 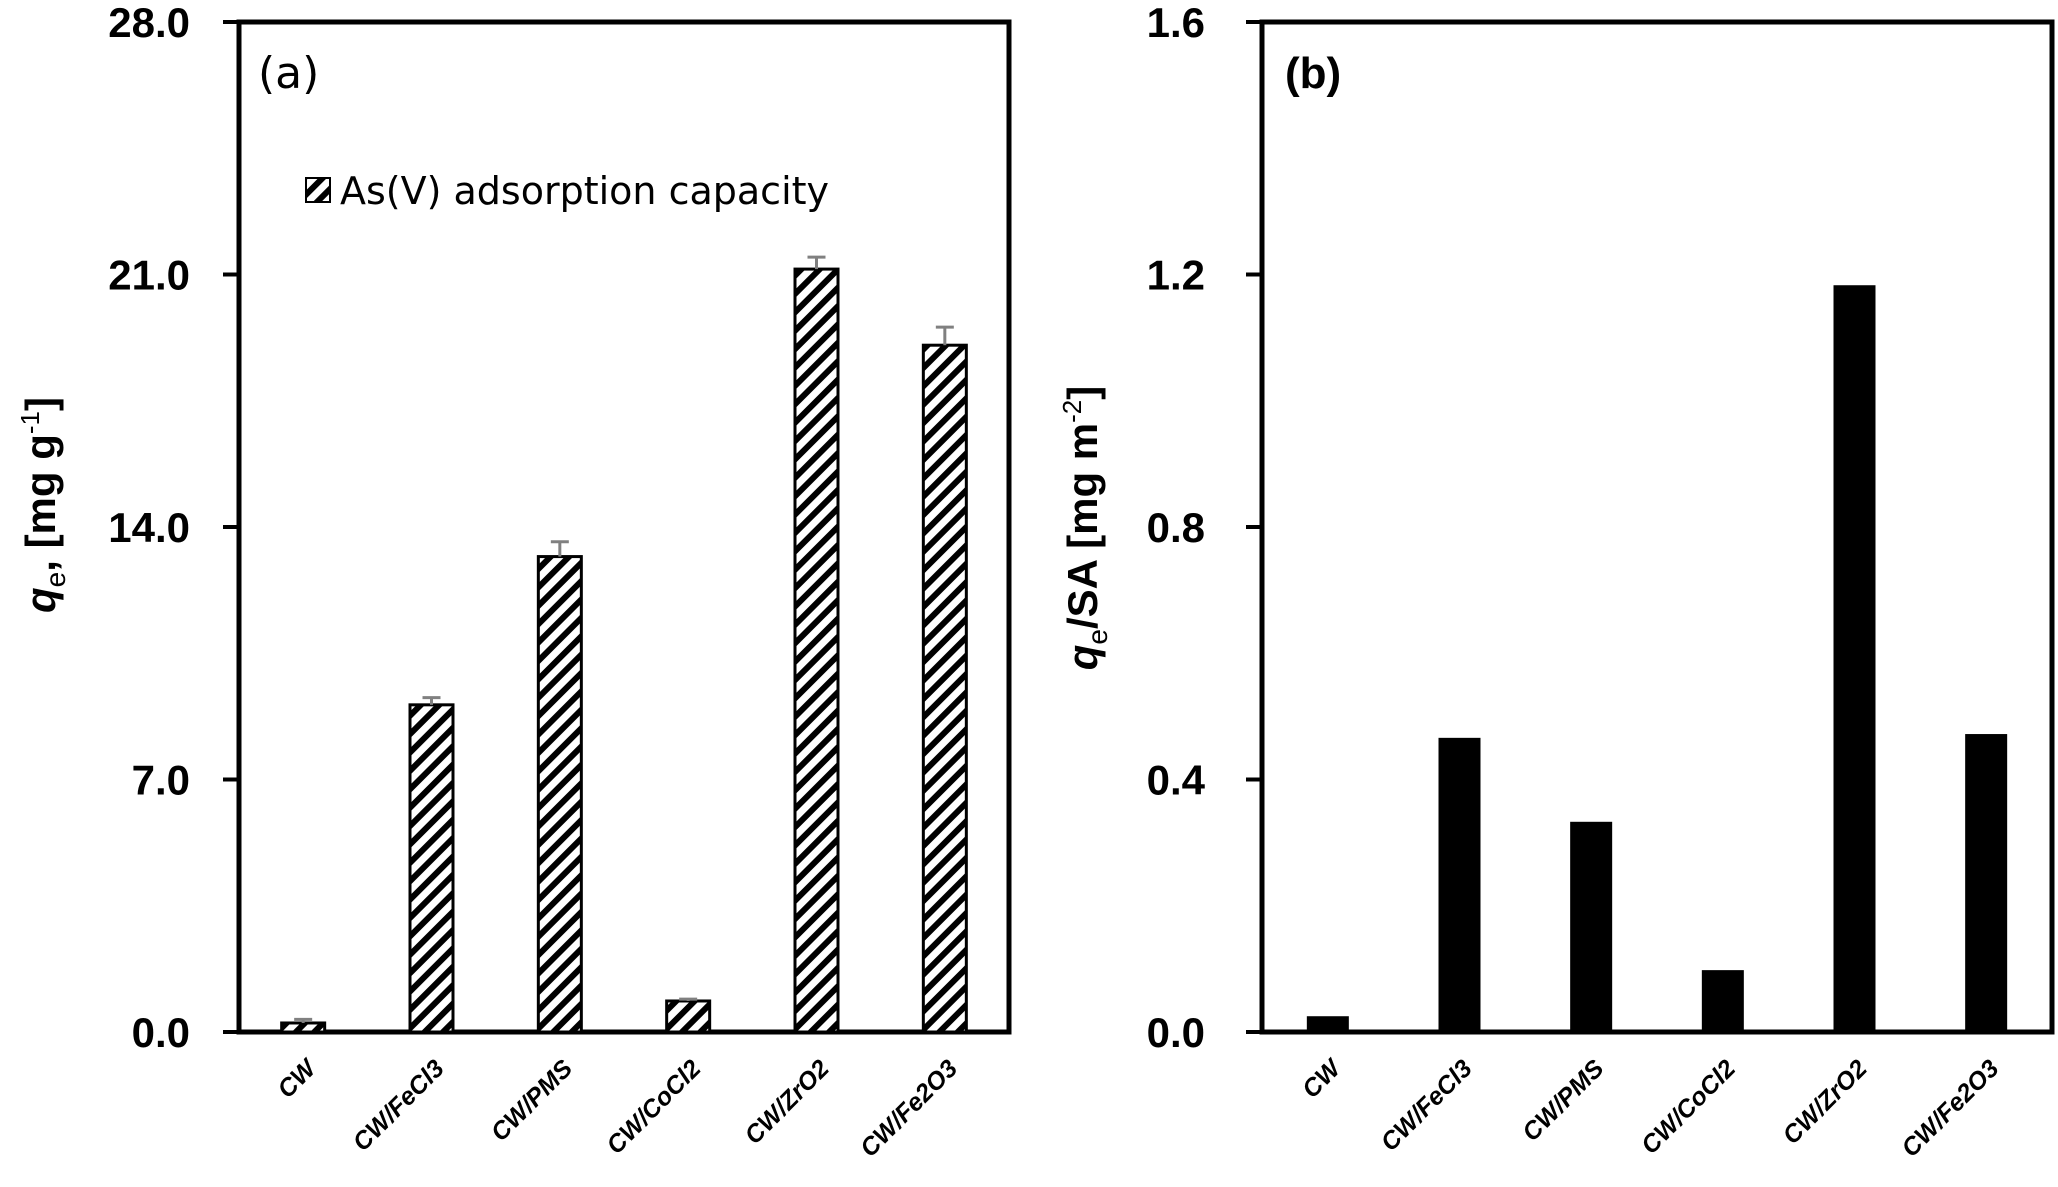 What do you see at coordinates (584, 191) in the screenshot?
I see `legend-label: As(V) adsorption capacity` at bounding box center [584, 191].